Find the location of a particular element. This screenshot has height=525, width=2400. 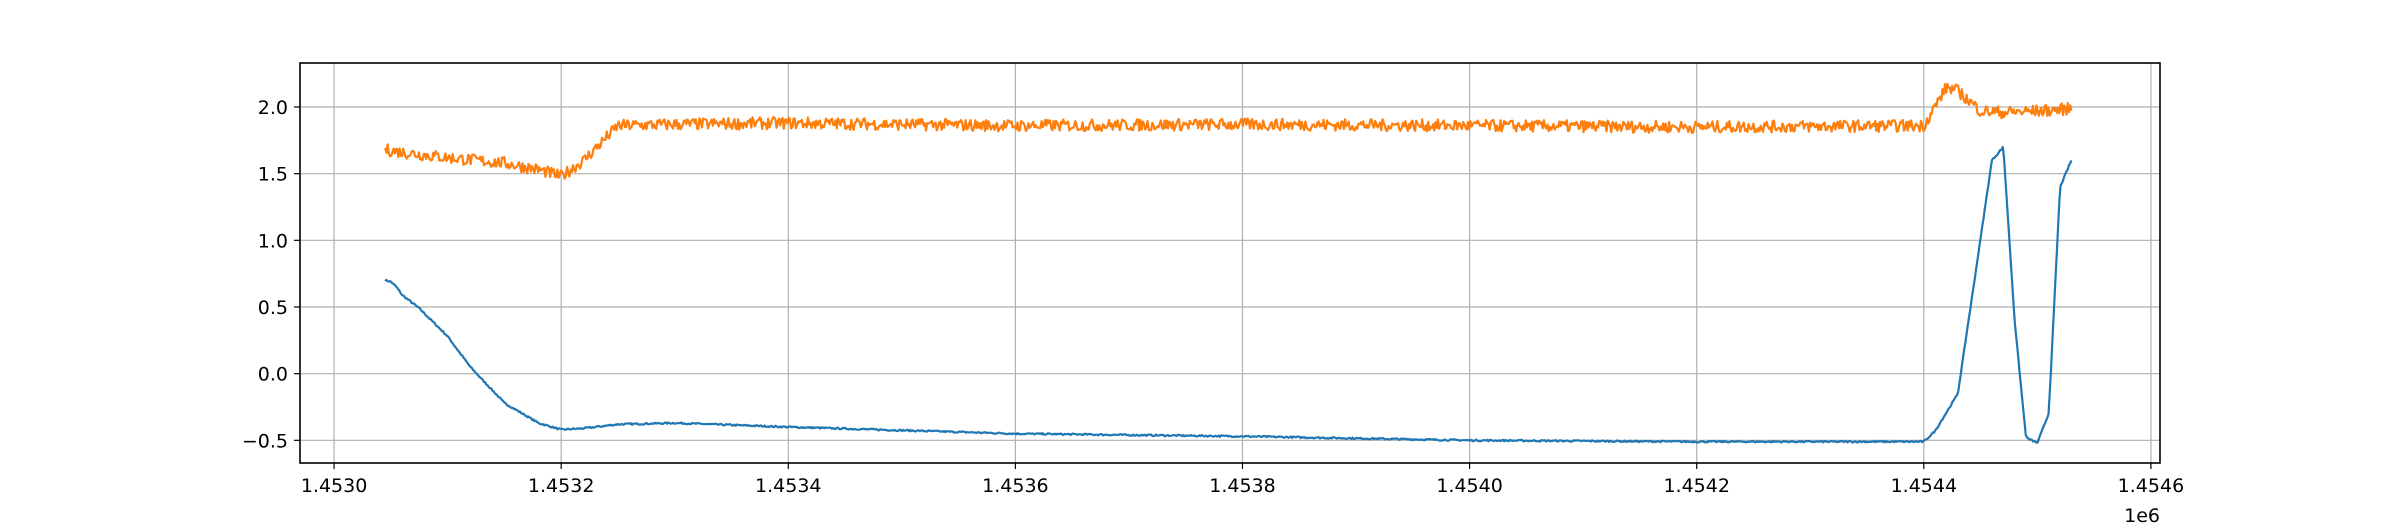

x-tick-label: 1.4542 is located at coordinates (1696, 486).